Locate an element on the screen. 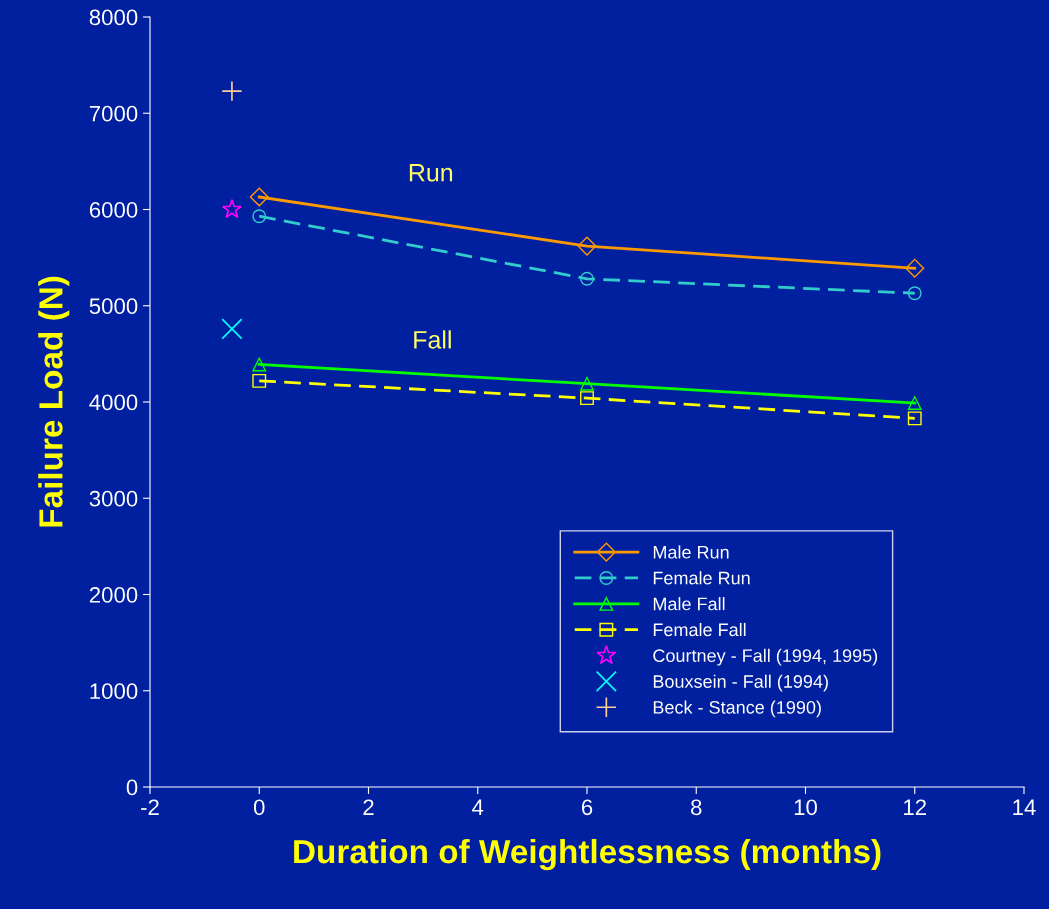 The image size is (1049, 909). x-axis-title: Duration of Weightlessness (months) is located at coordinates (587, 854).